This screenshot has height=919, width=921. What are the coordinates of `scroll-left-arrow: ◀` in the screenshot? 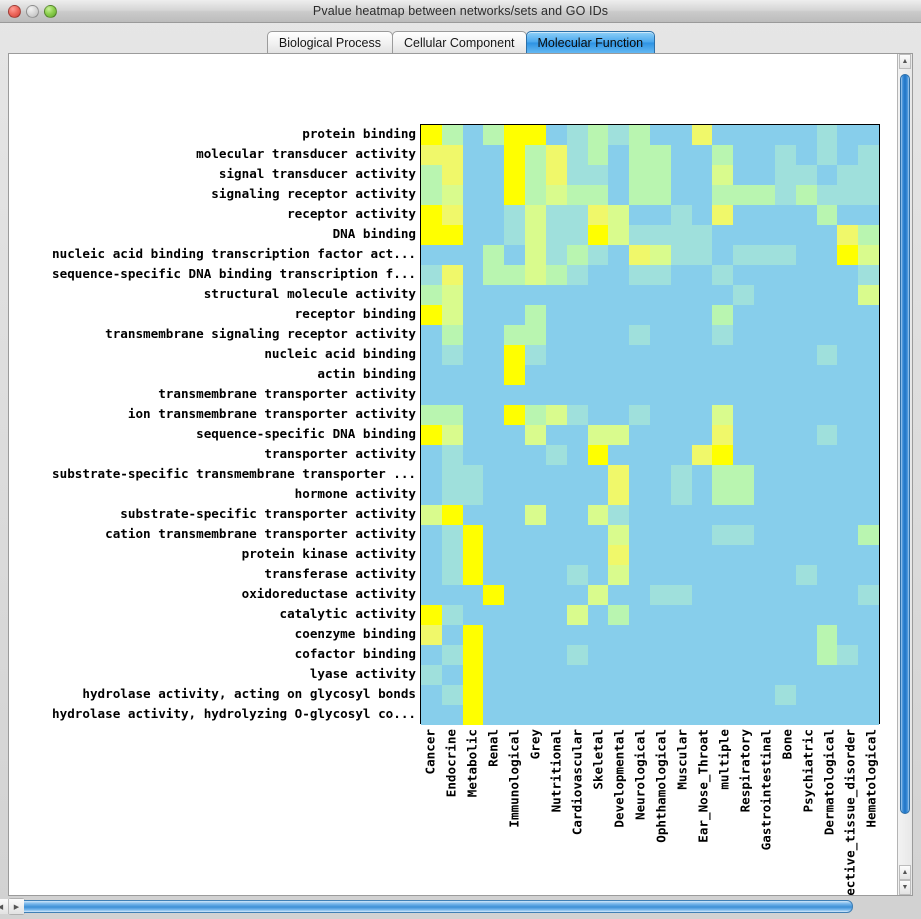 It's located at (4, 906).